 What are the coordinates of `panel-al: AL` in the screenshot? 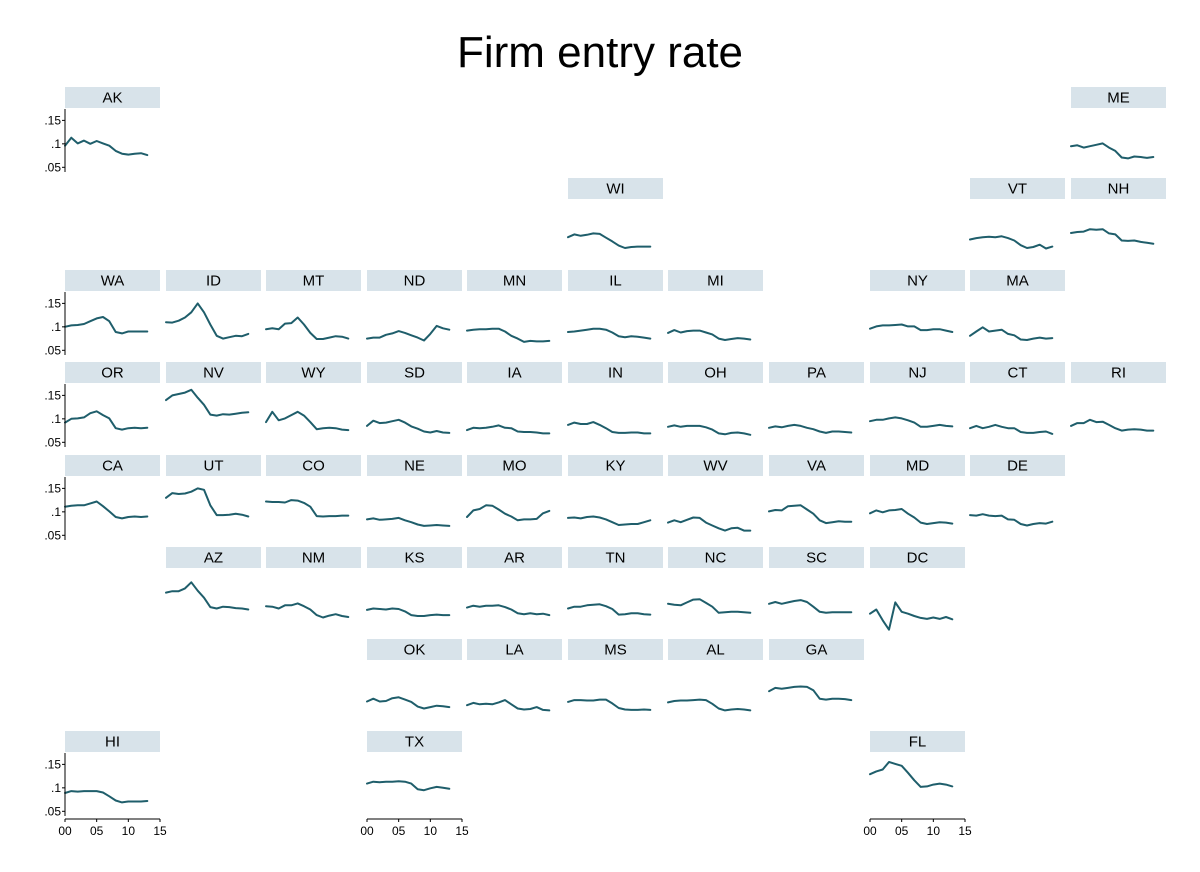 It's located at (715, 675).